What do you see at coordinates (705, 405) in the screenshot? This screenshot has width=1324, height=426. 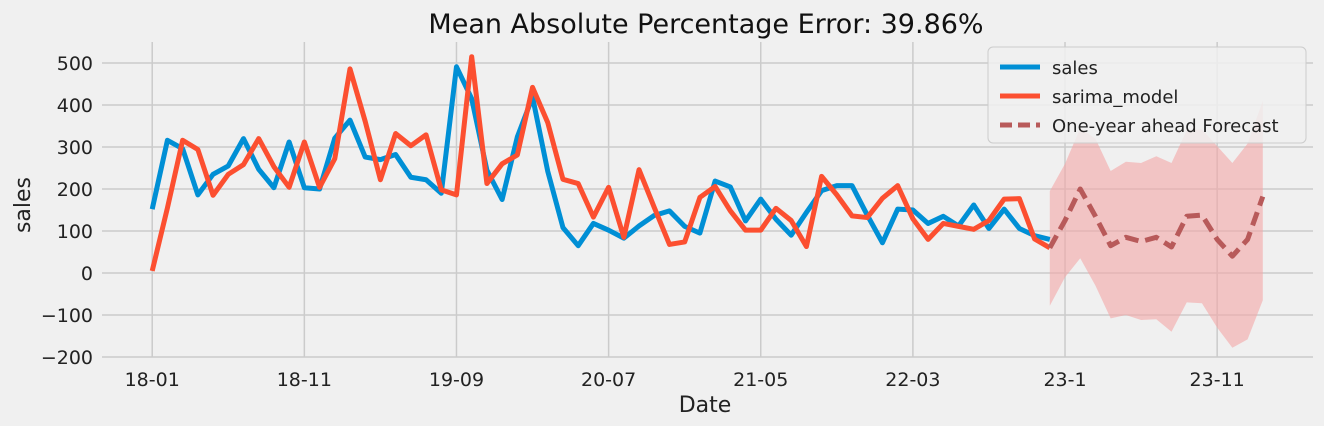 I see `x-axis-label: Date` at bounding box center [705, 405].